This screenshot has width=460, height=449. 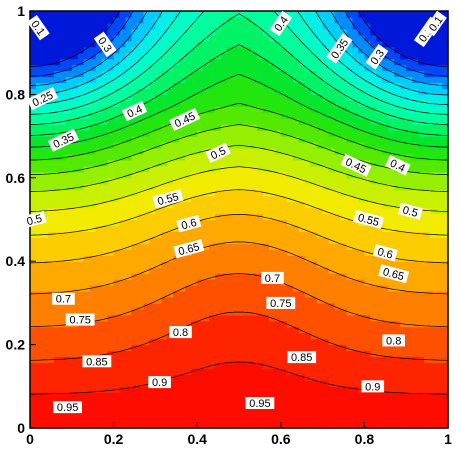 I want to click on x-tick-label: 1, so click(x=448, y=439).